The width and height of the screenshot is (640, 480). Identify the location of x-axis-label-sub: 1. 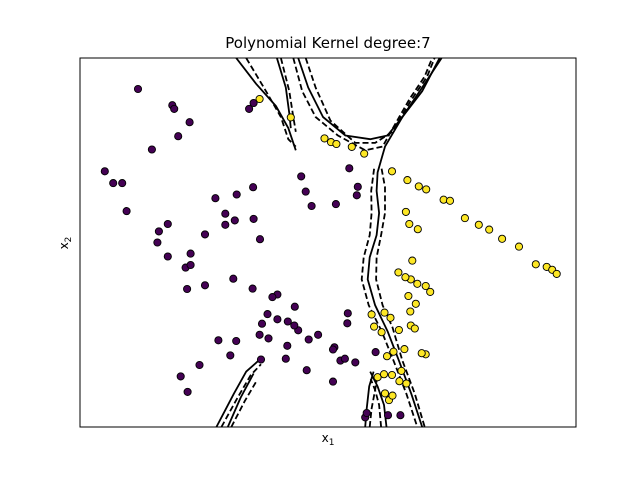
(332, 443).